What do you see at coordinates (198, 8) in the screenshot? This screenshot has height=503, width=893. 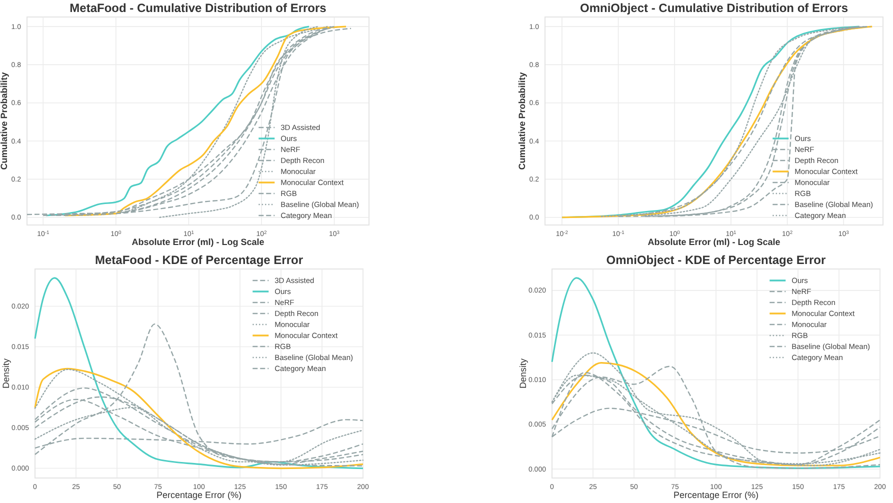 I see `chart-title: MetaFood - Cumulative Distribution of Errors` at bounding box center [198, 8].